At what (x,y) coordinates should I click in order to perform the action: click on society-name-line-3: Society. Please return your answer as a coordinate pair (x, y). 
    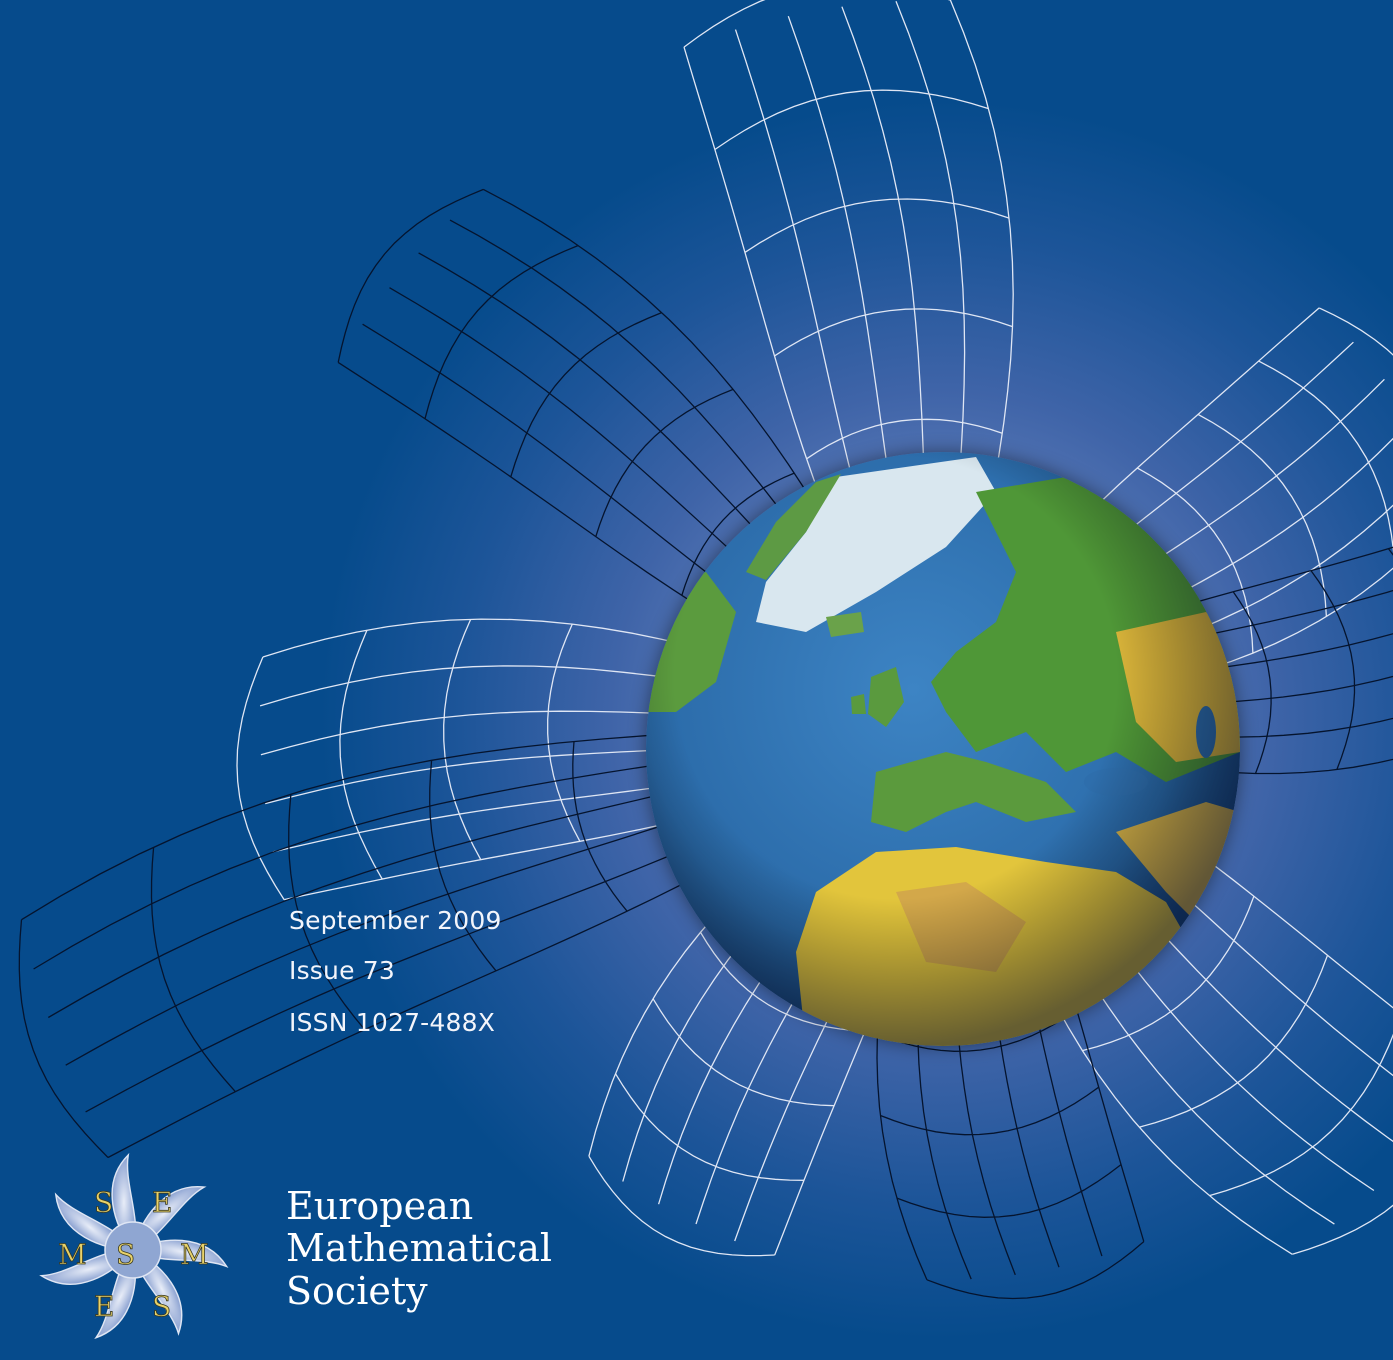
    Looking at the image, I should click on (357, 1291).